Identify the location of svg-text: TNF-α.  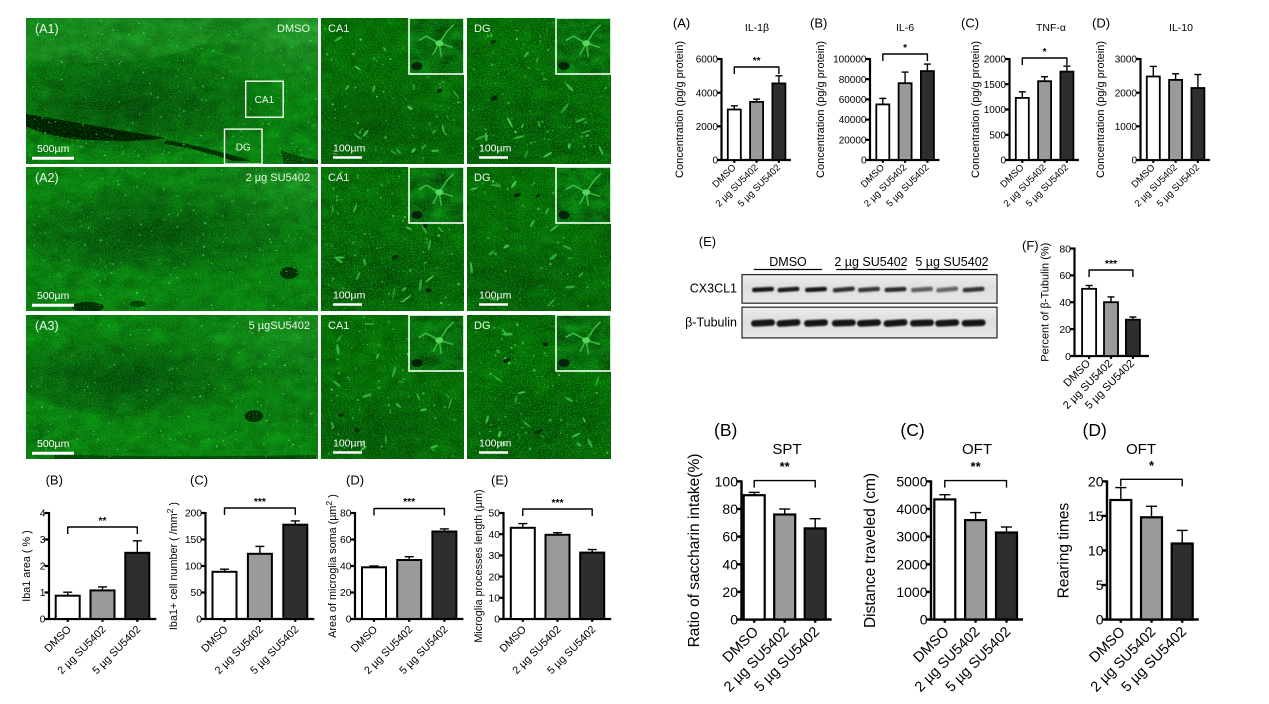
(1051, 28).